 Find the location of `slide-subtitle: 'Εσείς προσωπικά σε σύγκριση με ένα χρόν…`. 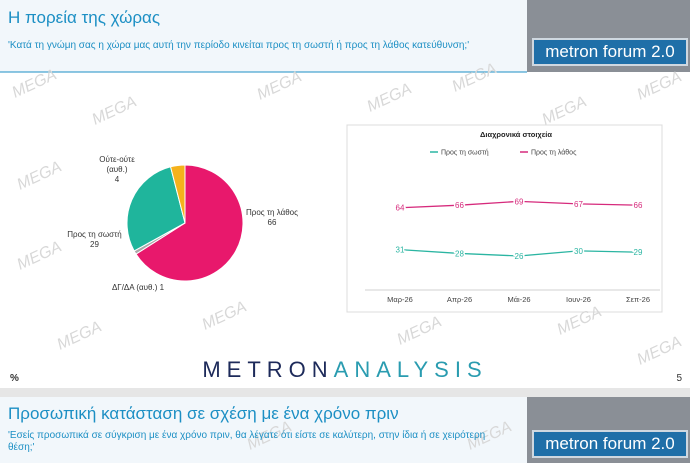

slide-subtitle: 'Εσείς προσωπικά σε σύγκριση με ένα χρόν… is located at coordinates (247, 441).